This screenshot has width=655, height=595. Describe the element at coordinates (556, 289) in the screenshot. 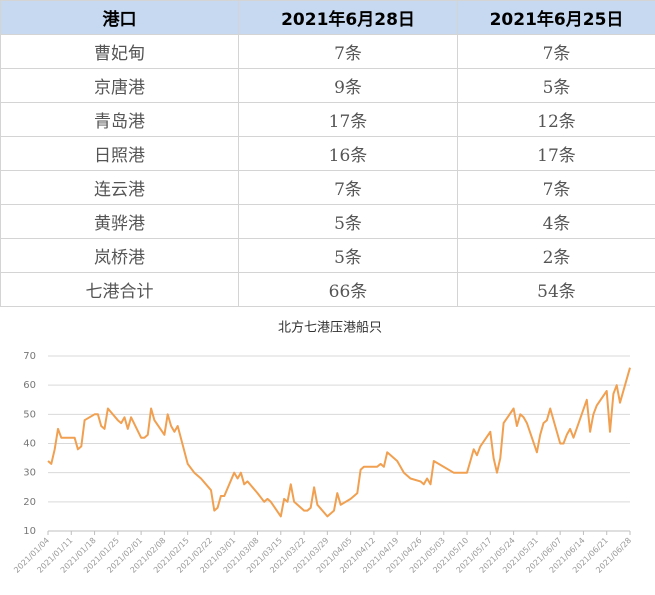

I see `table-cell: 54条` at that location.